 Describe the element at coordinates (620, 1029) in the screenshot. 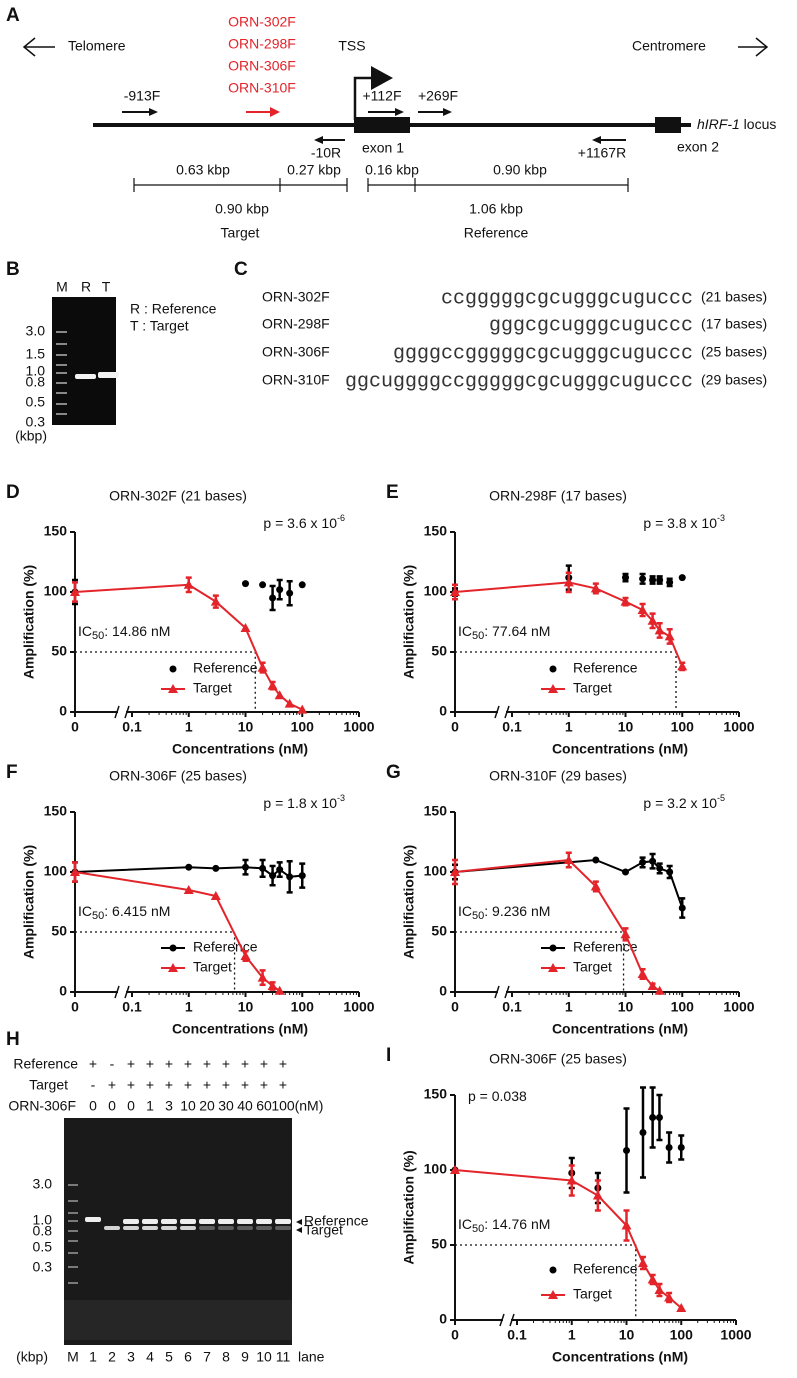

I see `x-axis-label: Concentrations (nM)` at that location.